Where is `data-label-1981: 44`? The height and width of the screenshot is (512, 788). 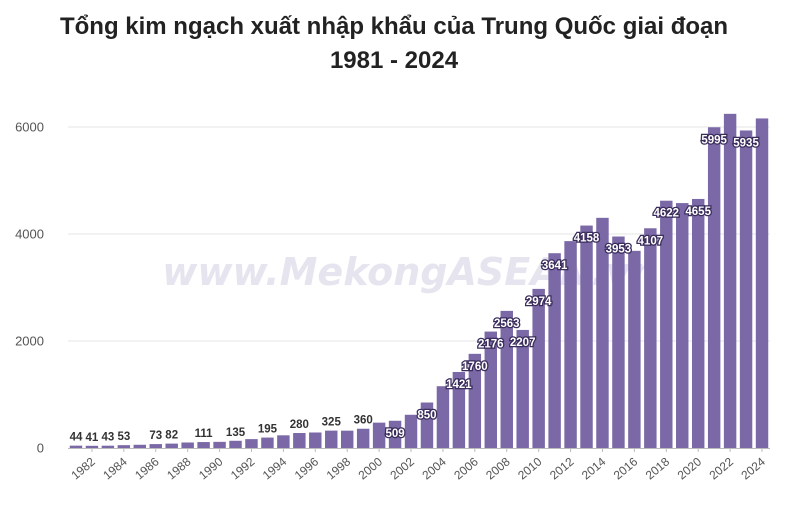
data-label-1981: 44 is located at coordinates (76, 438).